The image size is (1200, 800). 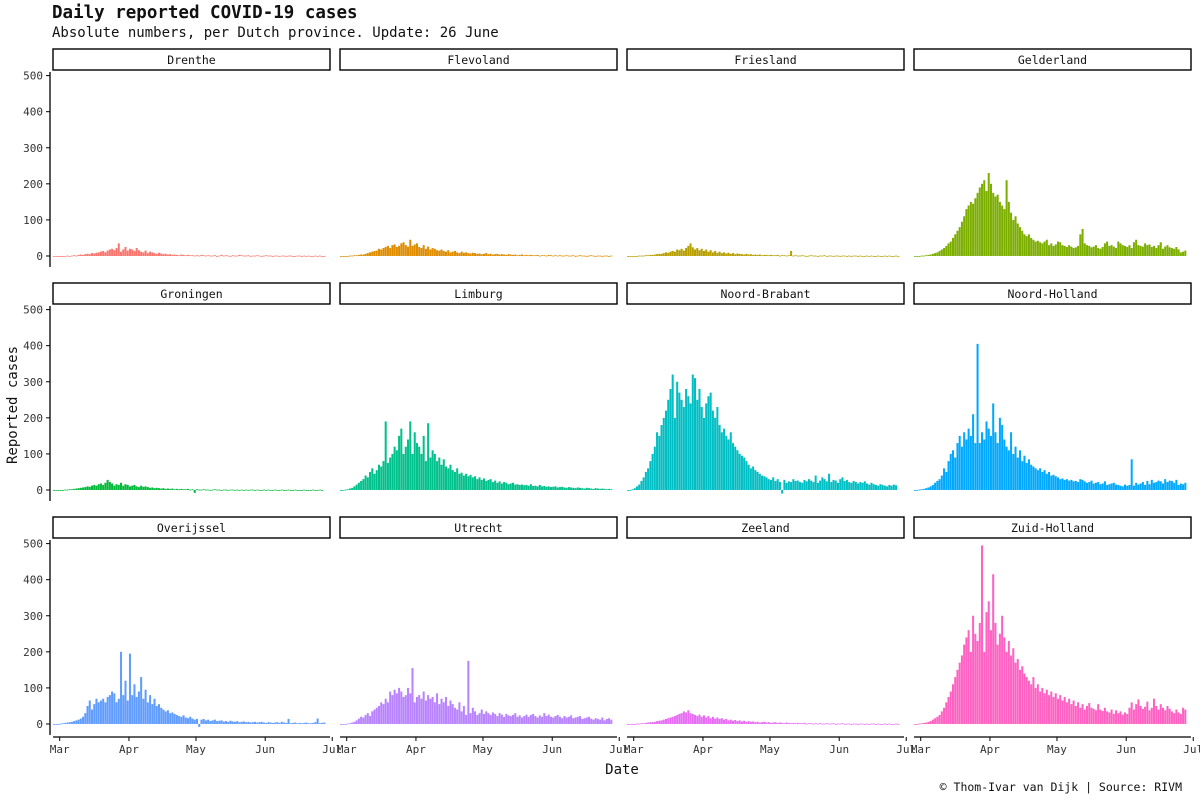 What do you see at coordinates (191, 293) in the screenshot?
I see `facet-strip` at bounding box center [191, 293].